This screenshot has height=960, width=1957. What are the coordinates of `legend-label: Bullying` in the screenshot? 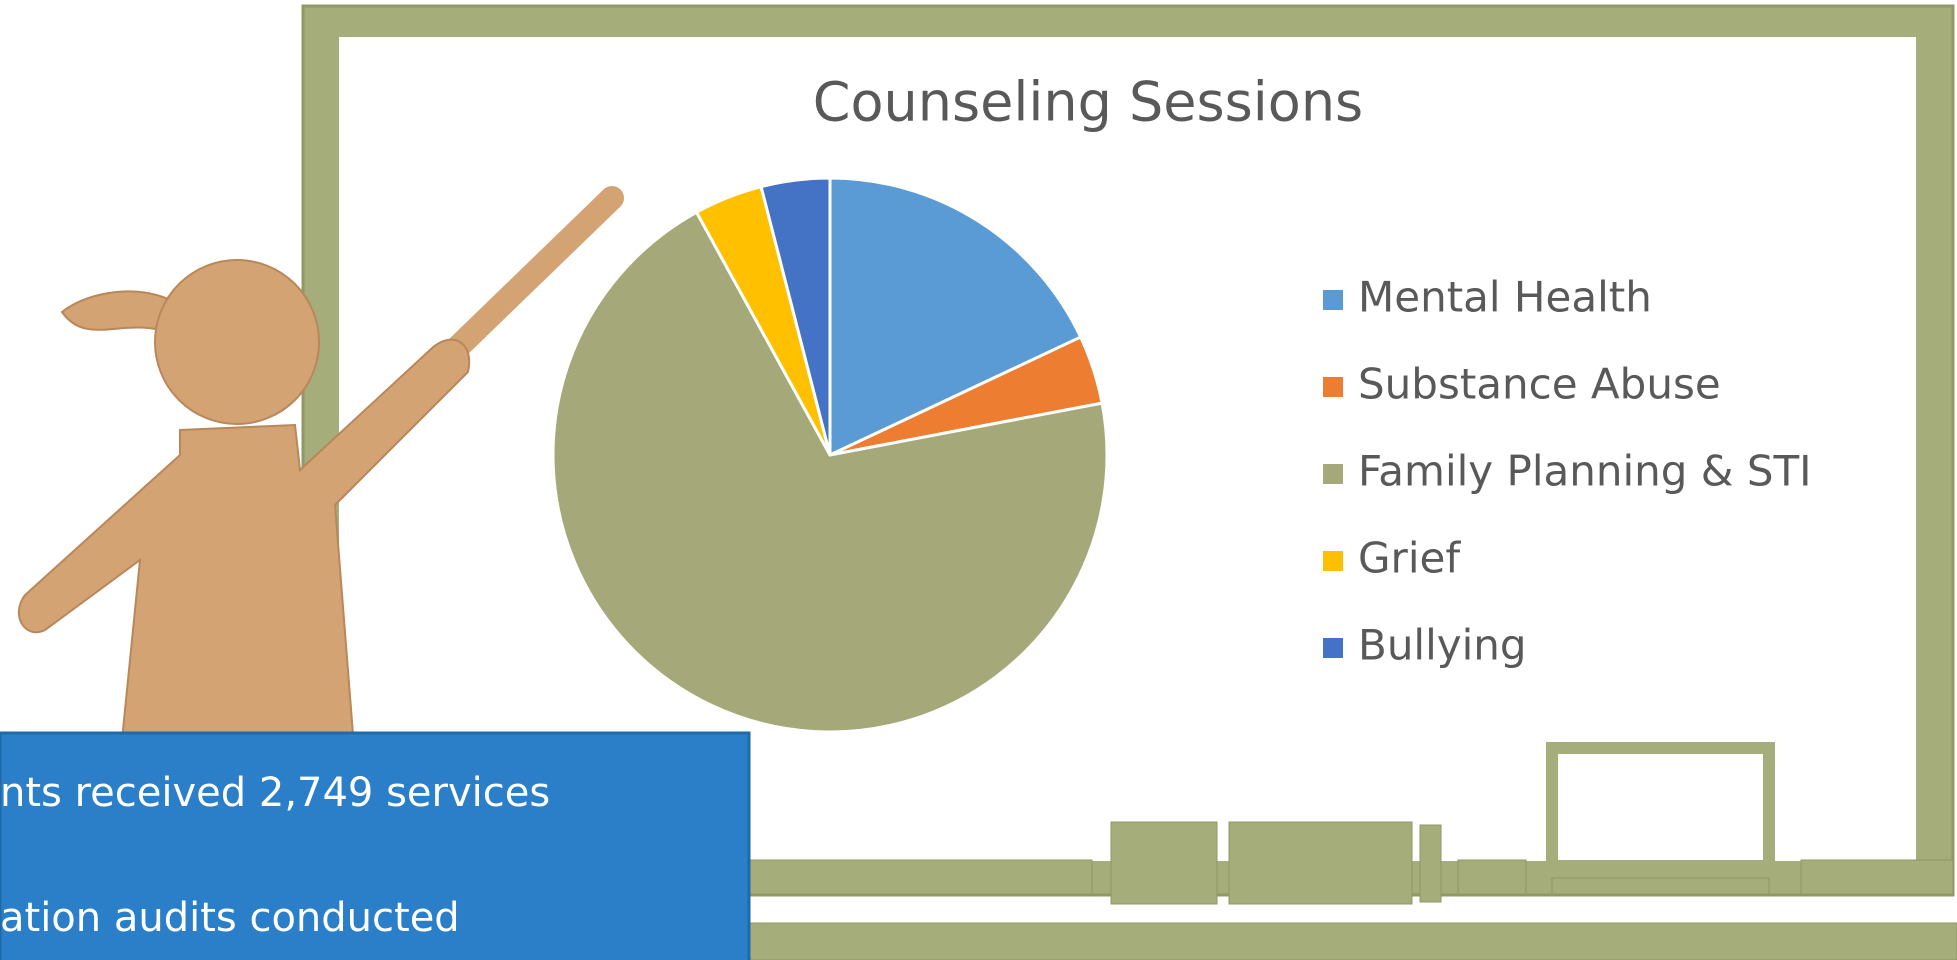 It's located at (1442, 645).